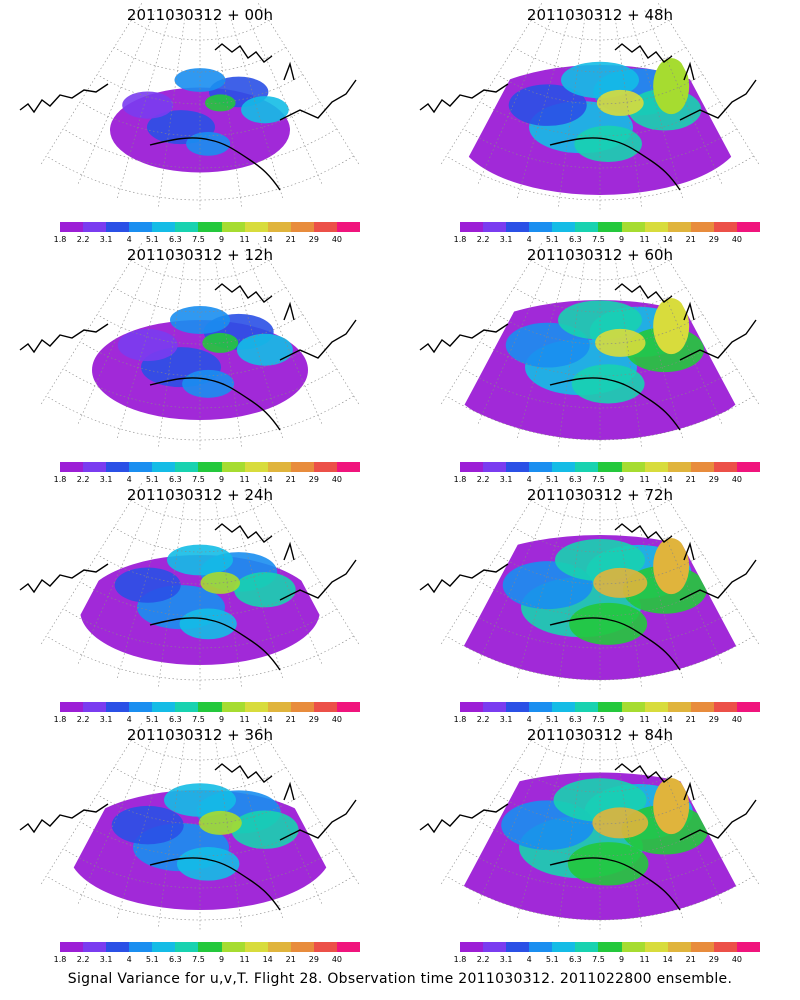 The image size is (800, 1000). Describe the element at coordinates (598, 959) in the screenshot. I see `colorbar-label: 7.5` at that location.